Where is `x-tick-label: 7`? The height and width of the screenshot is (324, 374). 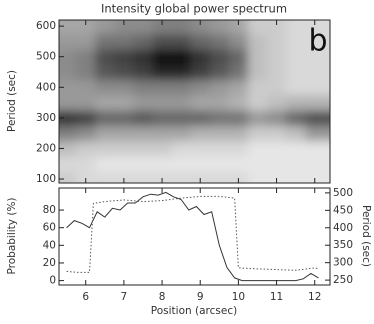 x-tick-label: 7 is located at coordinates (124, 297).